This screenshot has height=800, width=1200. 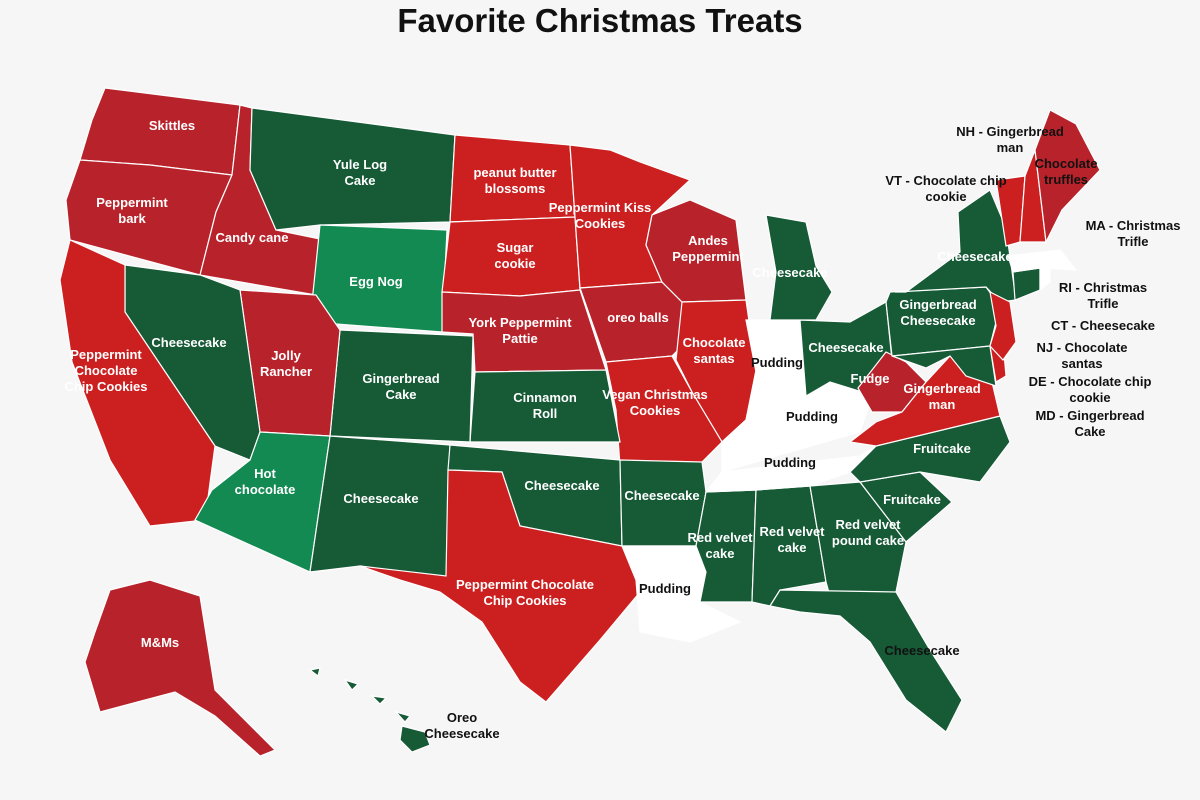 What do you see at coordinates (777, 362) in the screenshot?
I see `state-label-in: Pudding` at bounding box center [777, 362].